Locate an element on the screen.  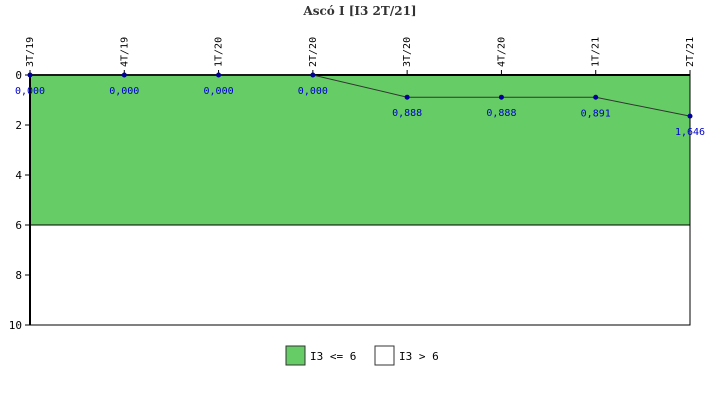
series-line is located at coordinates (360, 95).